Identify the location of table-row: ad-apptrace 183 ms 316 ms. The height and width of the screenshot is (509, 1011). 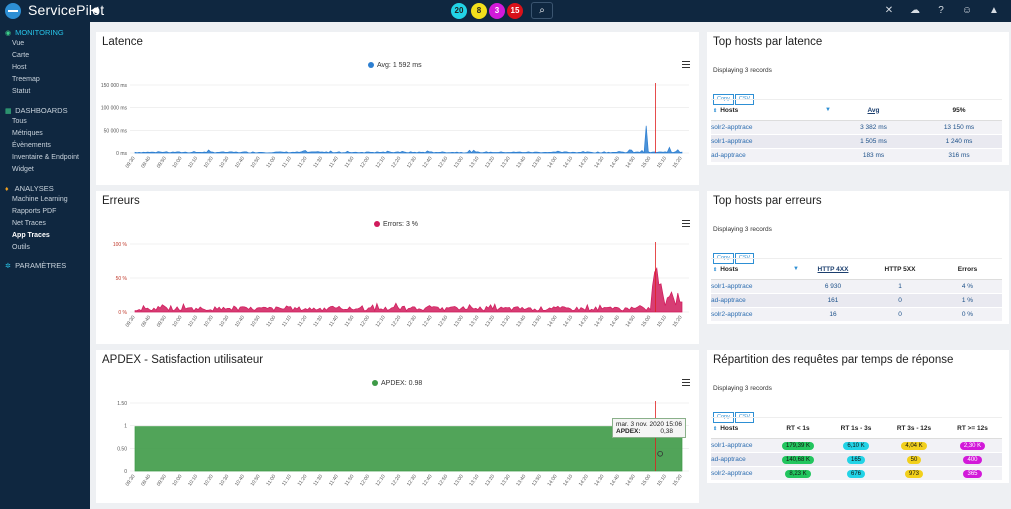
(856, 155).